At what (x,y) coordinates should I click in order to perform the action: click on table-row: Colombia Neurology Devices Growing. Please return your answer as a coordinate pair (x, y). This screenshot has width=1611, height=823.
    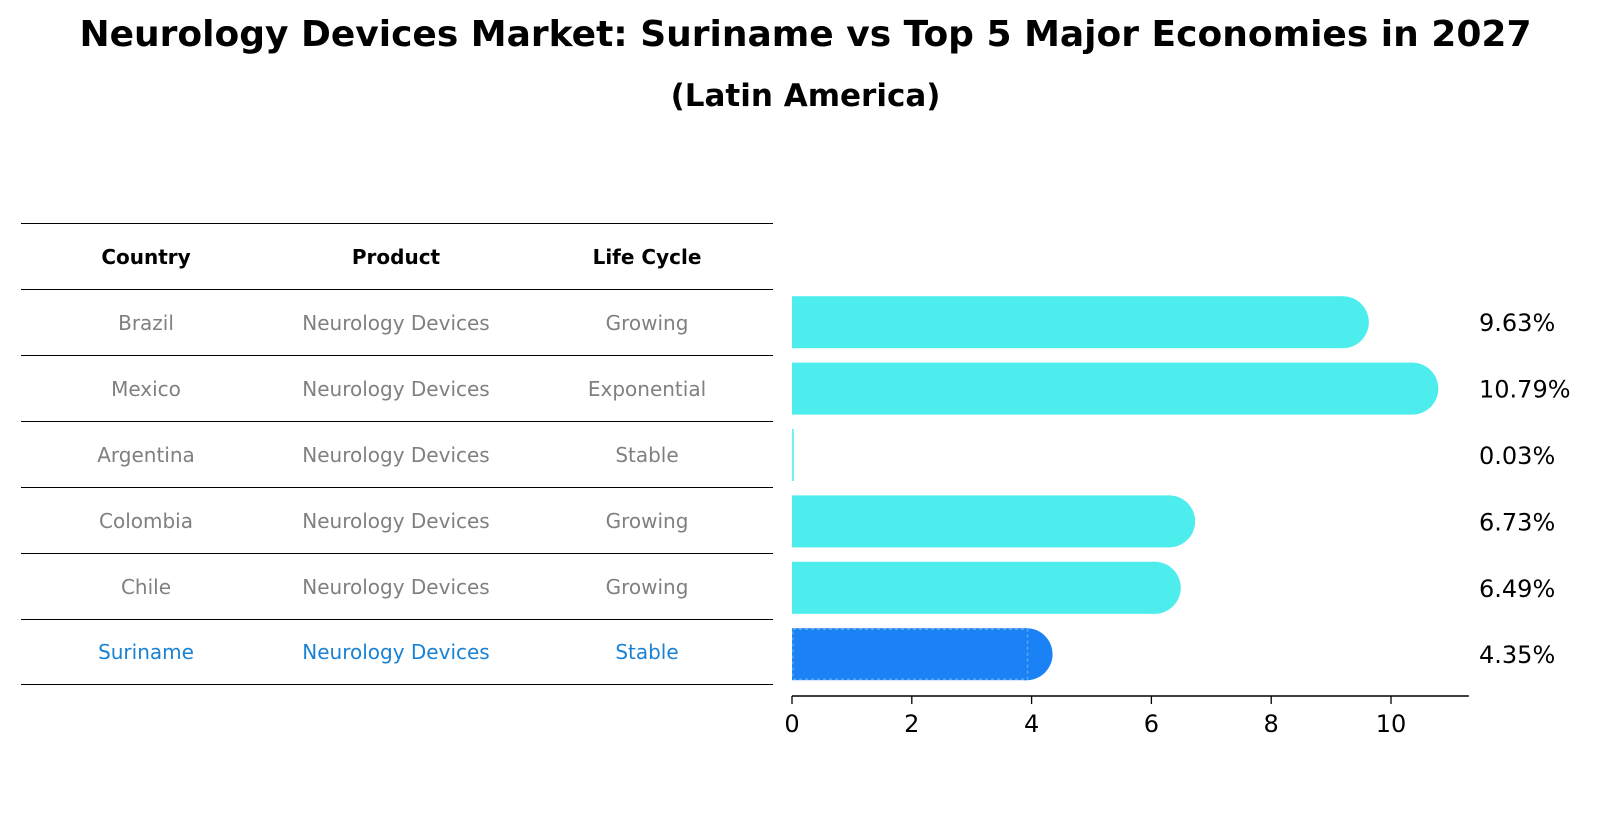
    Looking at the image, I should click on (397, 520).